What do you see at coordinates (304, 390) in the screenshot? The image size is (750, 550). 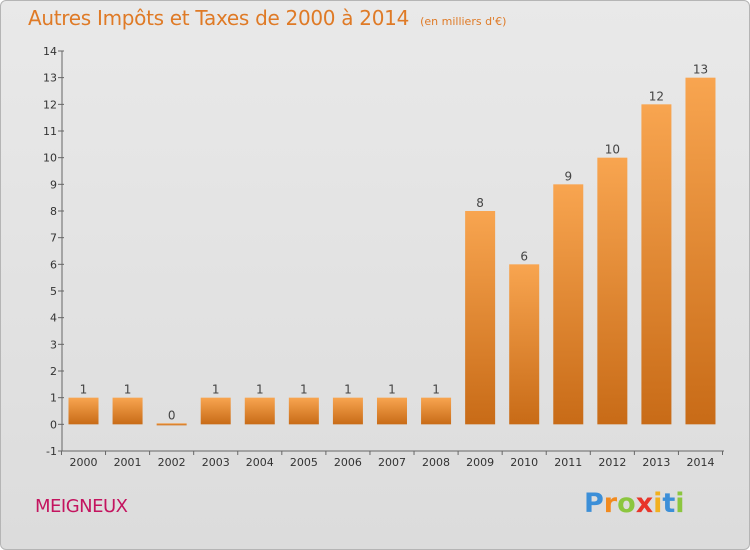 I see `data-label-2005: 1` at bounding box center [304, 390].